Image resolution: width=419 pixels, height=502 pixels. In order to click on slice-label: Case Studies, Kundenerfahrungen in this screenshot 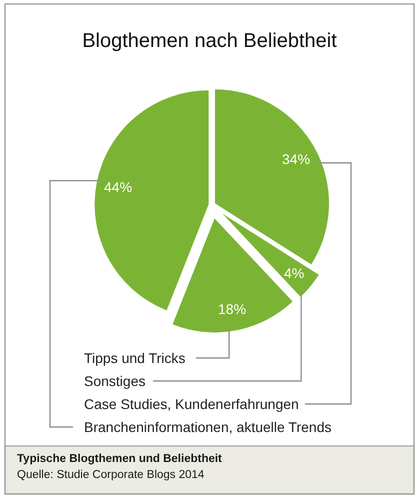, I will do `click(191, 404)`.